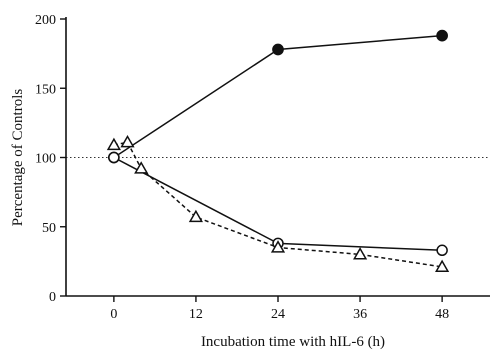  I want to click on y-axis-label: Percentage of Controls, so click(18, 158).